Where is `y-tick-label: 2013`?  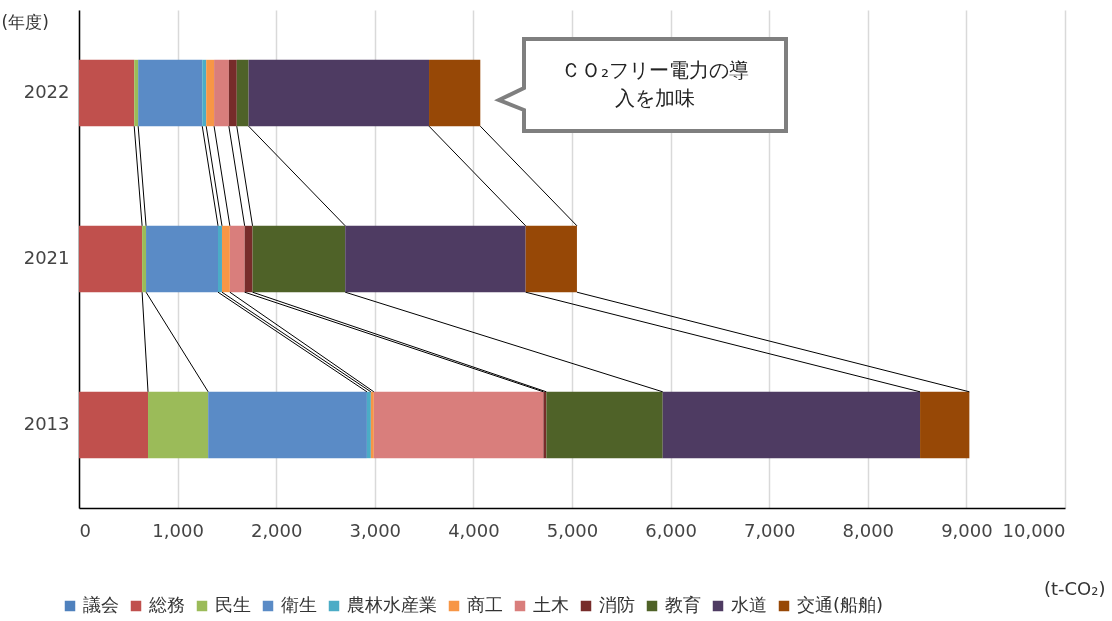 y-tick-label: 2013 is located at coordinates (46, 423).